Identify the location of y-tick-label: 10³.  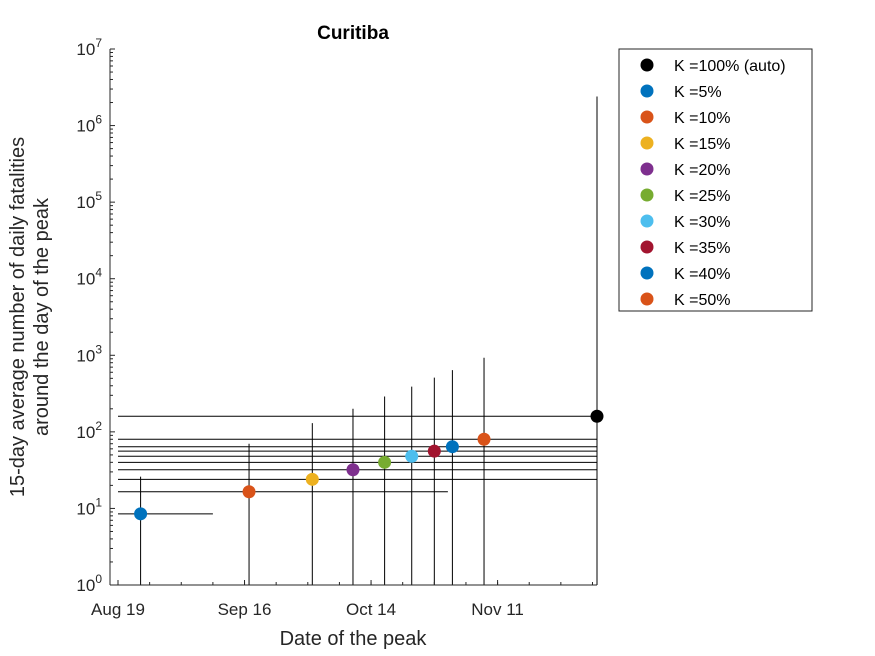
(89, 353).